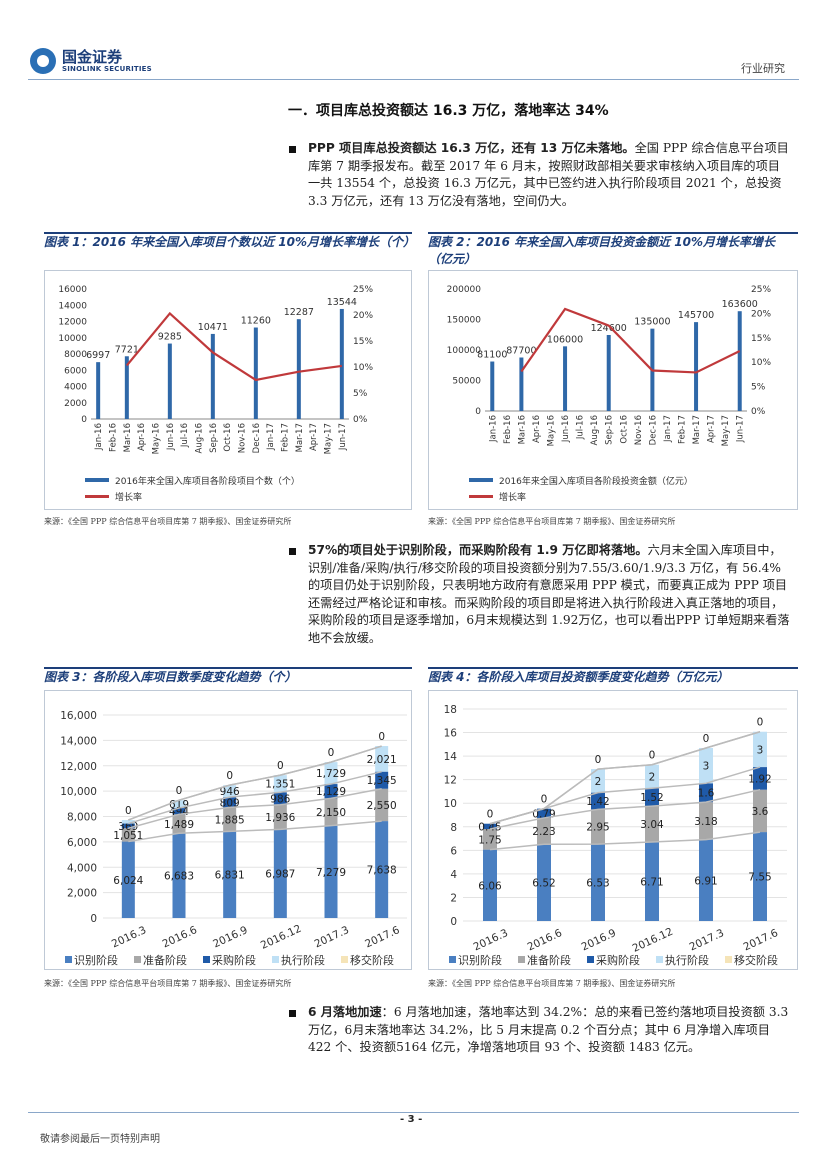 This screenshot has width=827, height=1170. What do you see at coordinates (696, 315) in the screenshot?
I see `bar-data-label: 145700` at bounding box center [696, 315].